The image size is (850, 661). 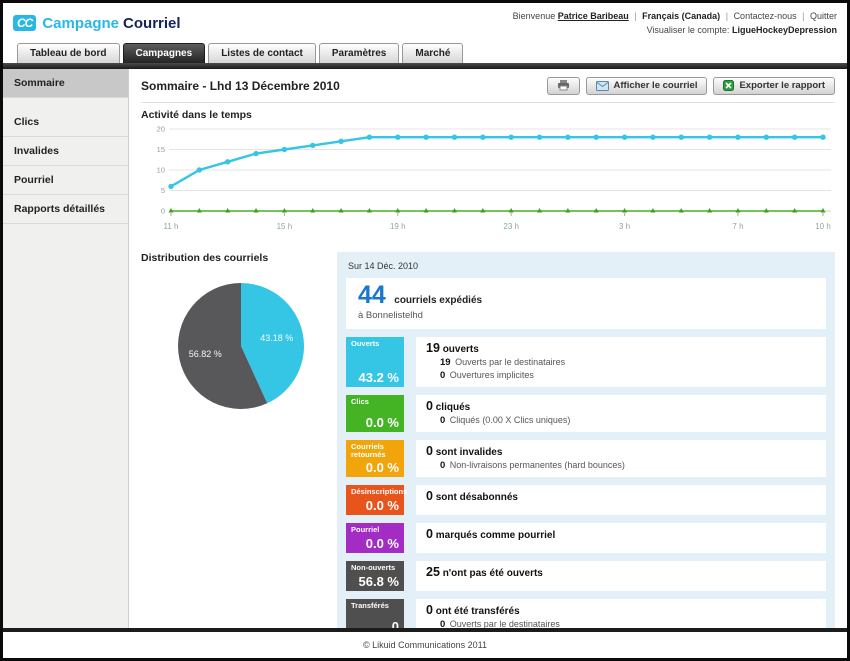 I want to click on show-email-button: Afficher le courriel, so click(x=646, y=85).